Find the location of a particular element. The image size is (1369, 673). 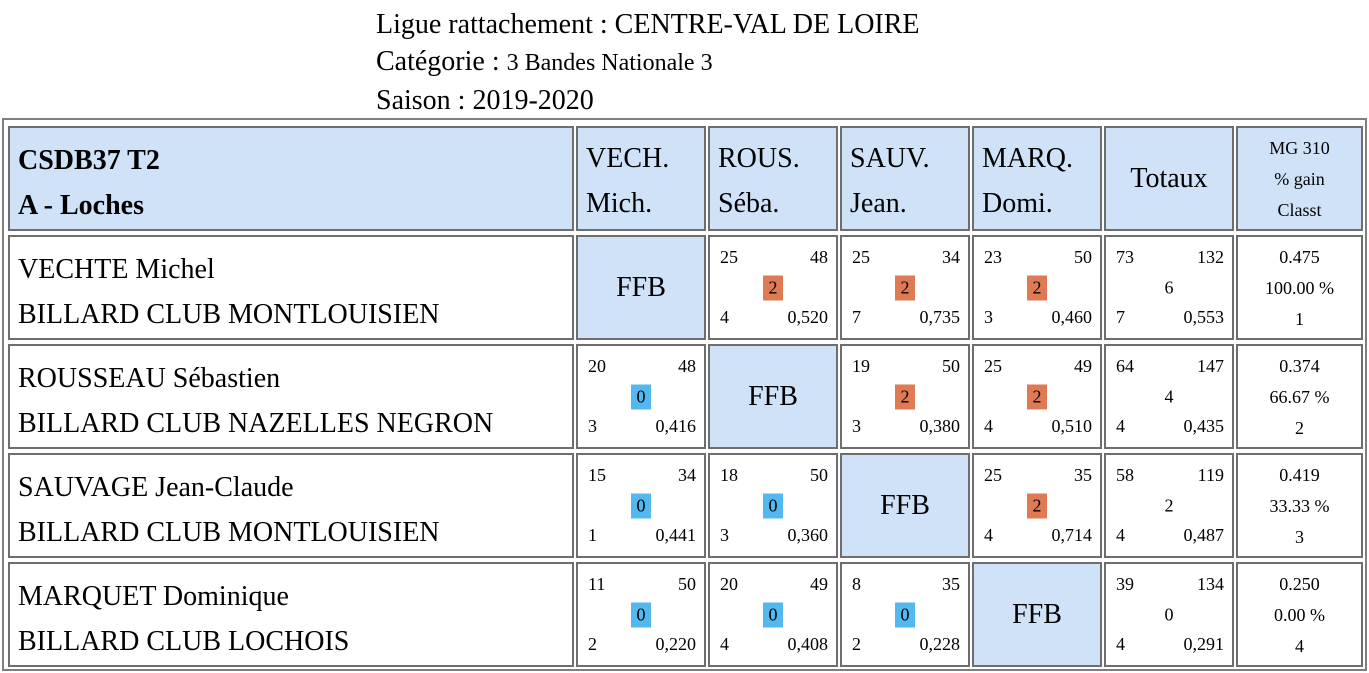

stat-percent: 66.67 % is located at coordinates (1299, 397).